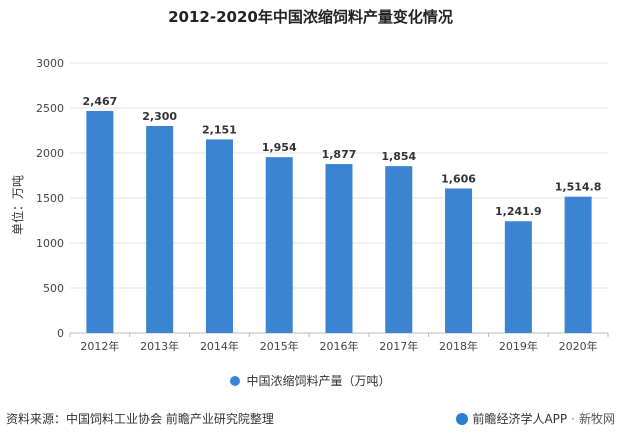 This screenshot has width=621, height=437. I want to click on y-tick-label: 1000, so click(50, 243).